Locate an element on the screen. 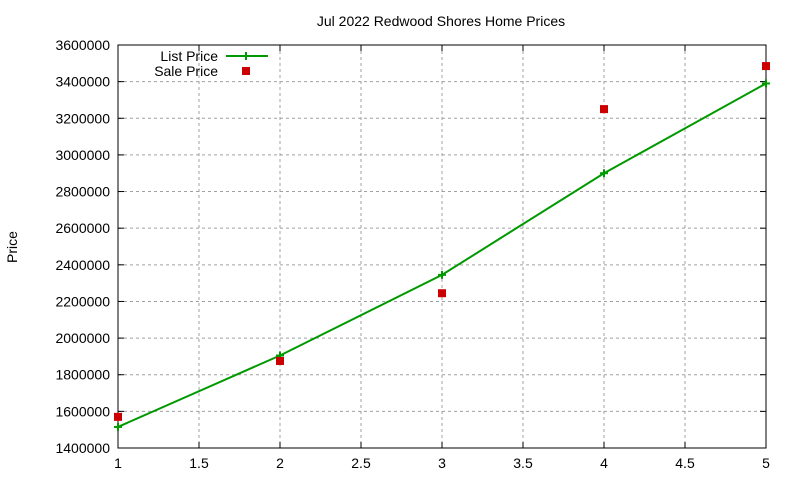 This screenshot has height=480, width=800. y-tick-label: 3000000 is located at coordinates (82, 155).